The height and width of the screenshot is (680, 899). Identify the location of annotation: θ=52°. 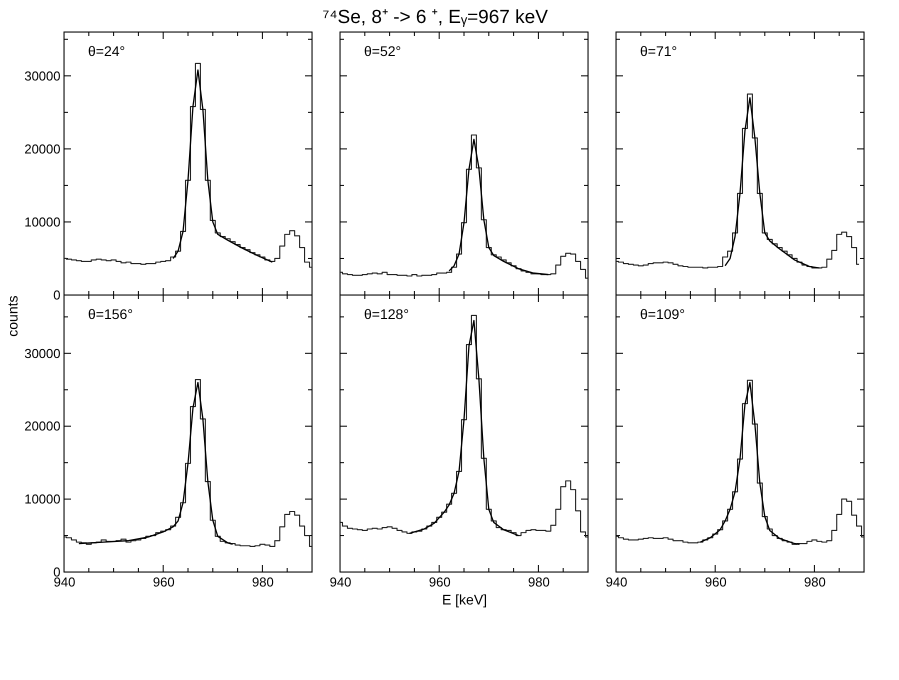
(383, 51).